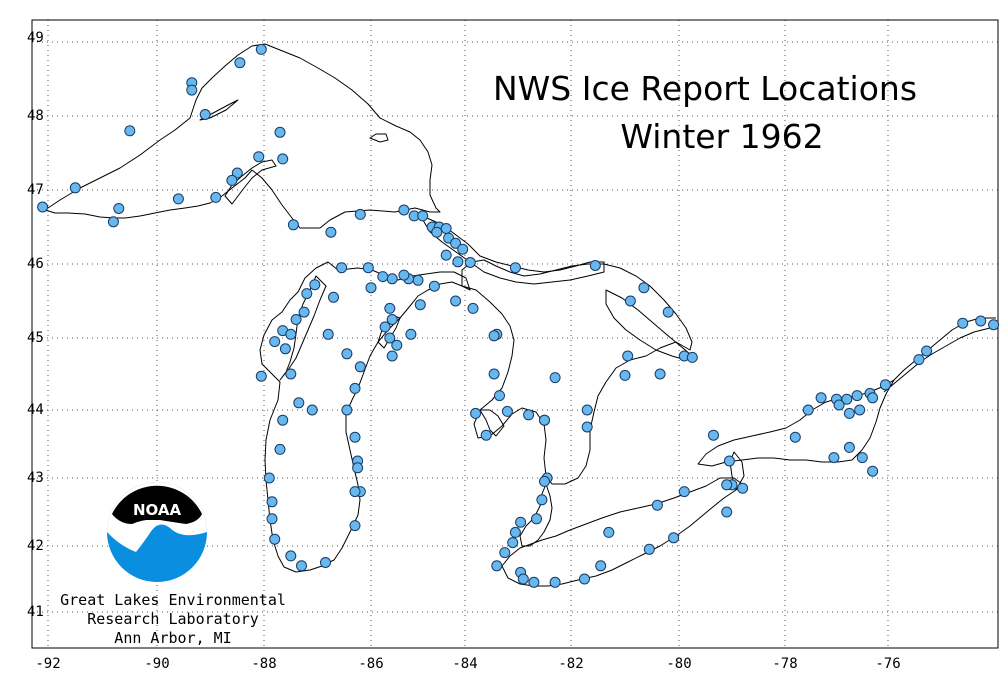 The width and height of the screenshot is (1000, 695). What do you see at coordinates (35, 116) in the screenshot?
I see `y-tick-label: 48` at bounding box center [35, 116].